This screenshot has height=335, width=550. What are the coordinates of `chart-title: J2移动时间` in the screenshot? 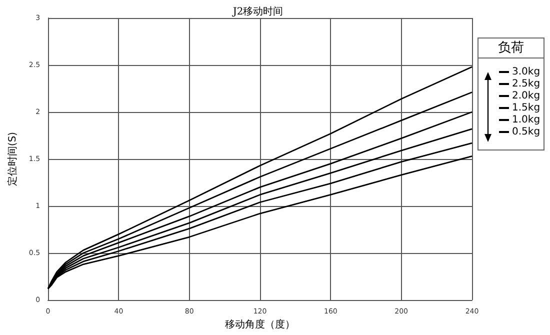 It's located at (258, 12).